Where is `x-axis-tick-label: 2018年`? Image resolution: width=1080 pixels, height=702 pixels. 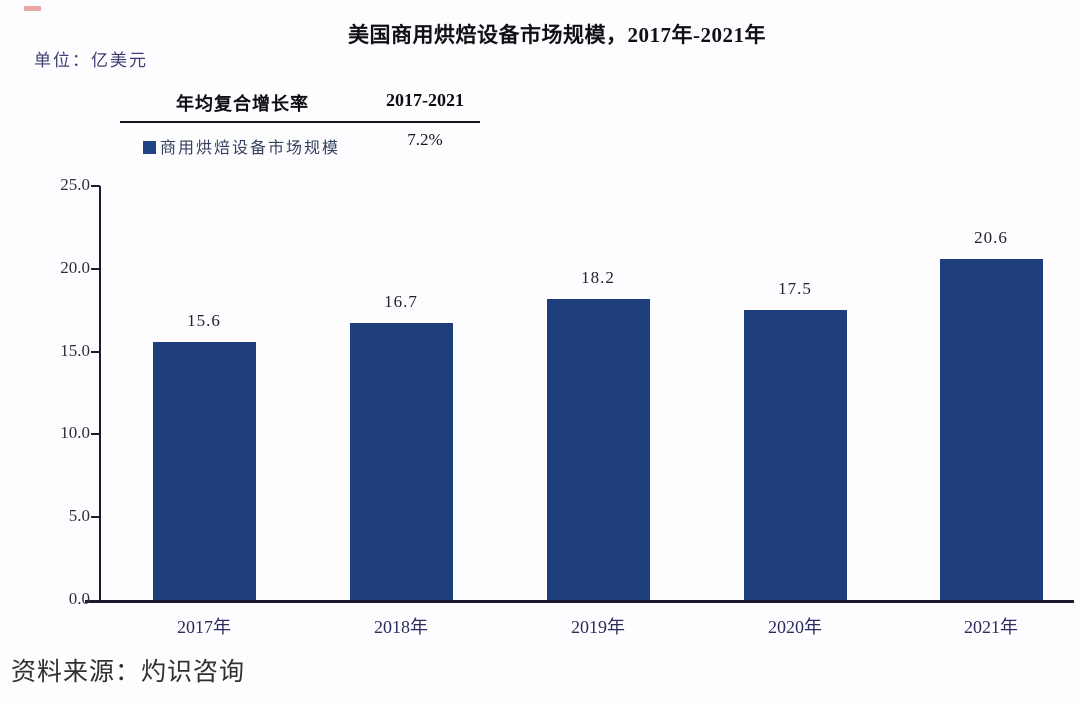
x-axis-tick-label: 2018年 is located at coordinates (401, 627).